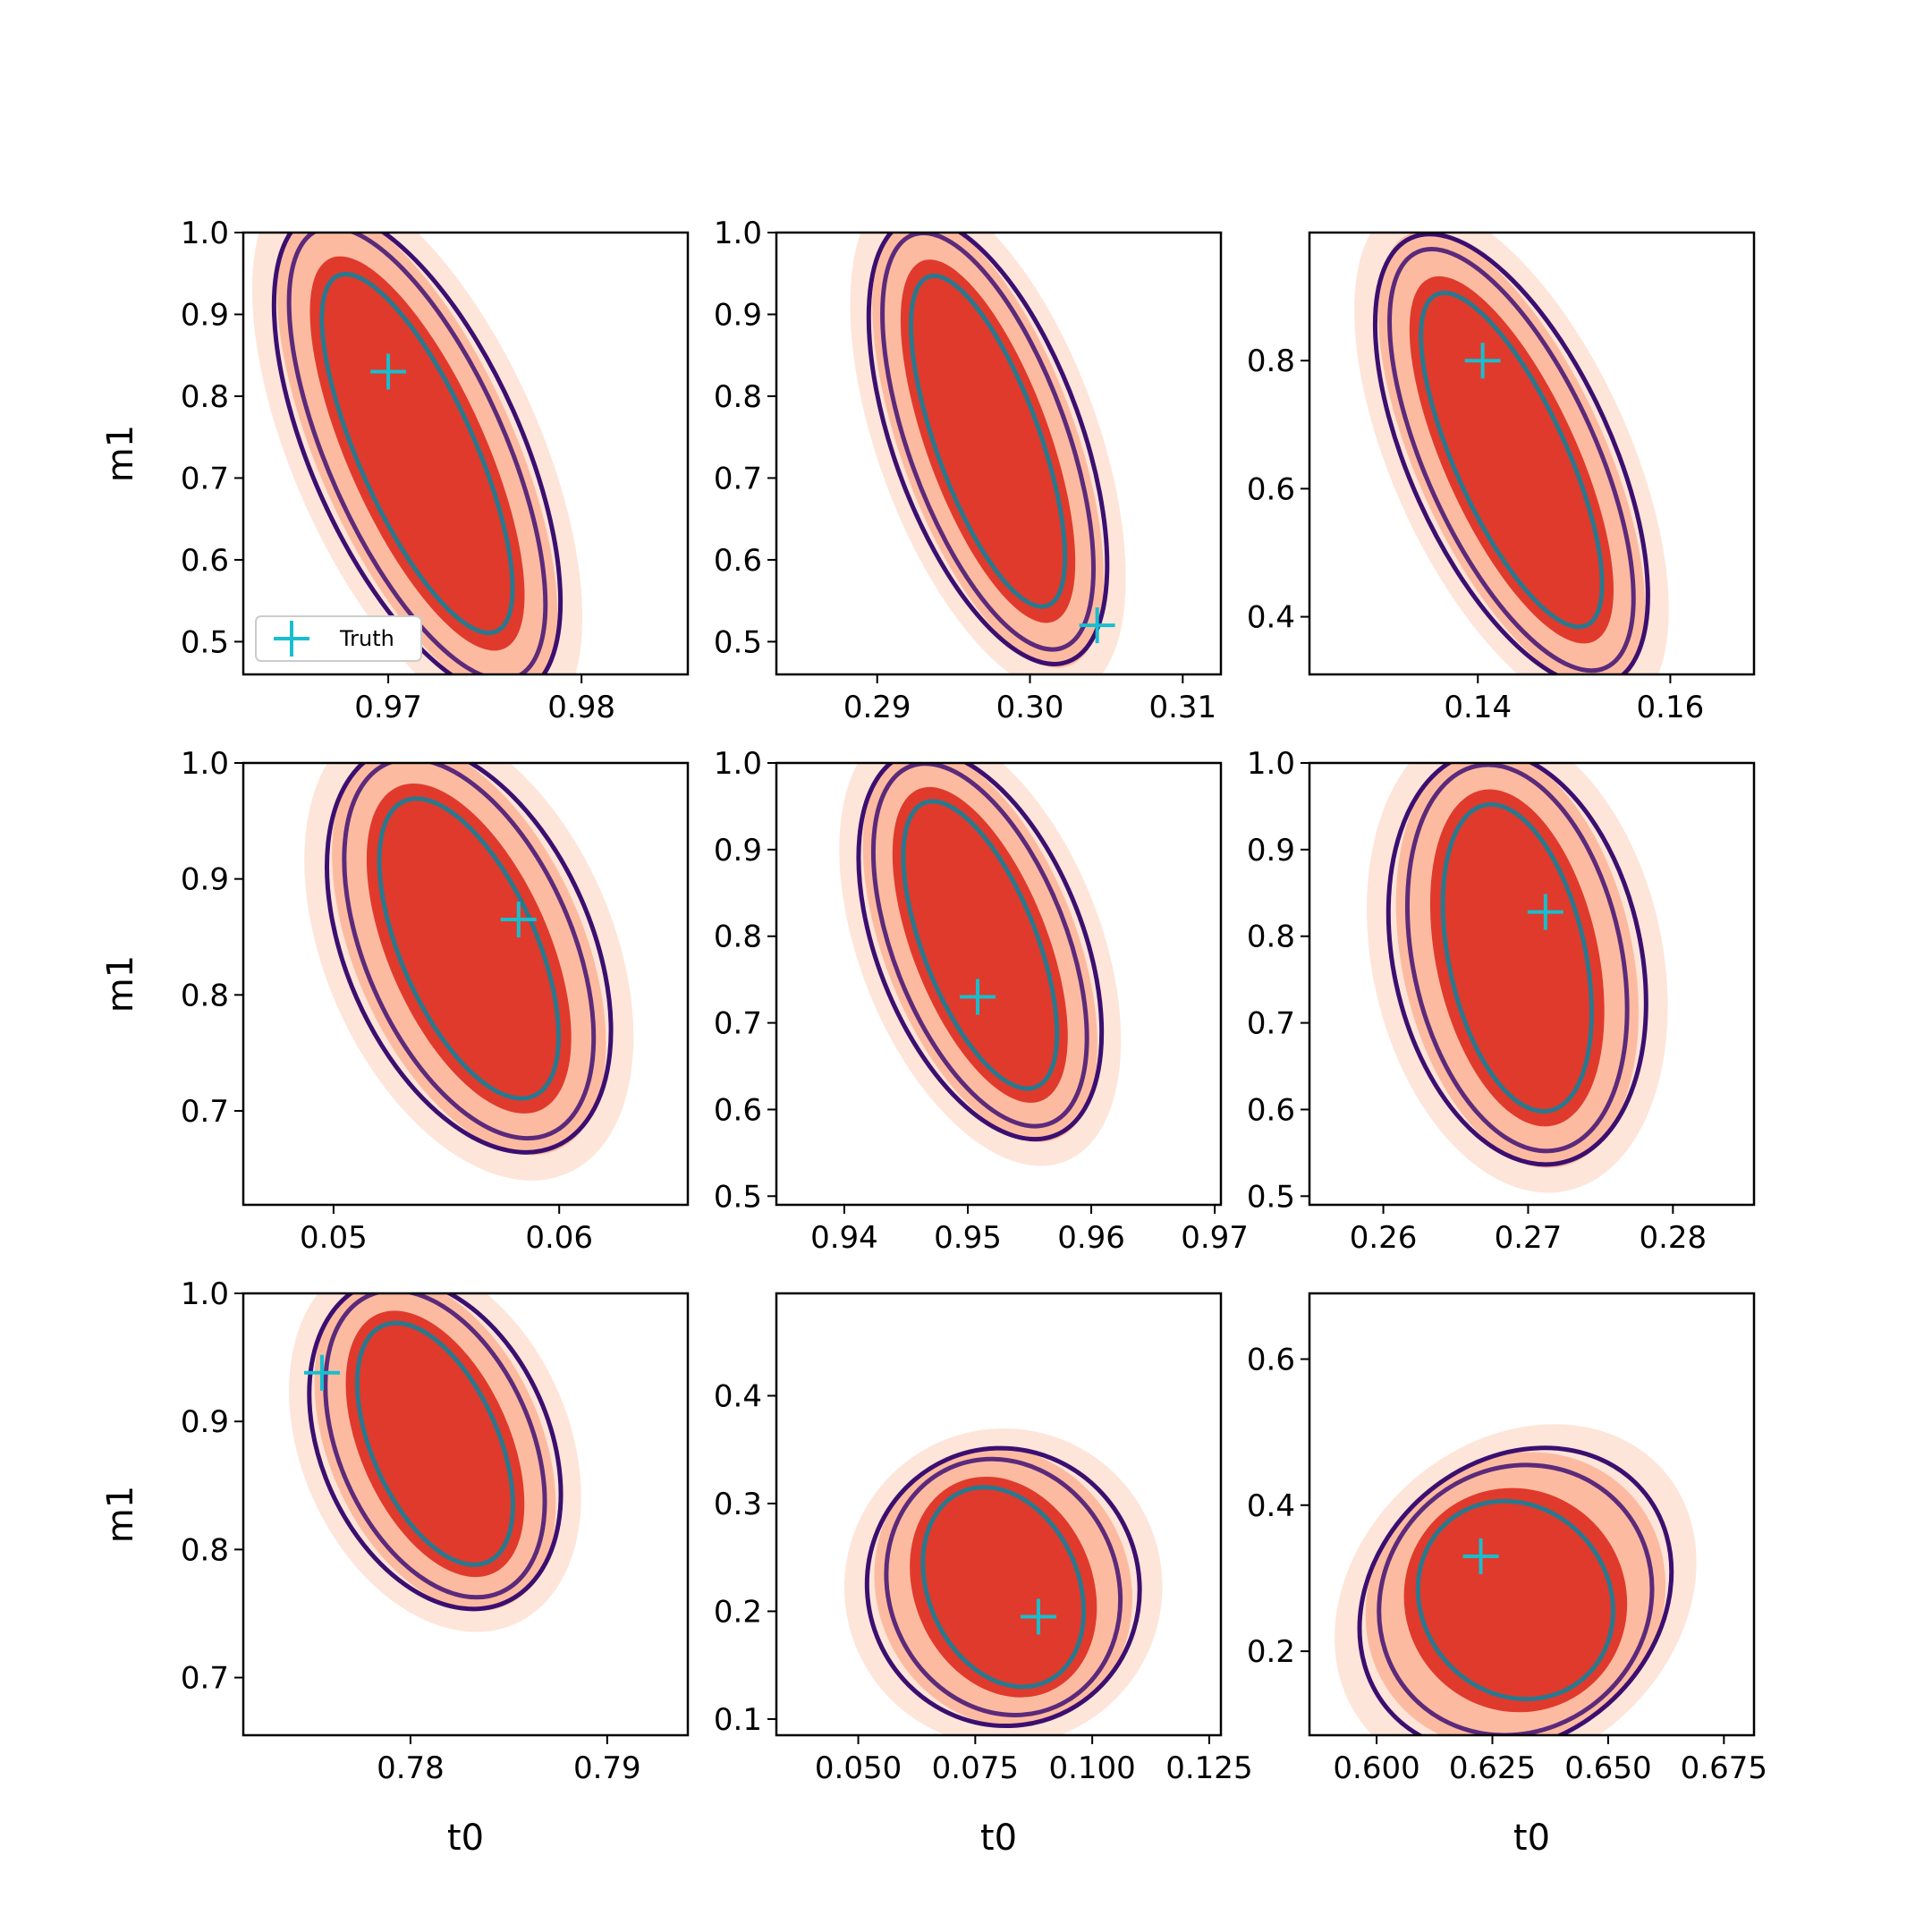 The image size is (1932, 1932). What do you see at coordinates (738, 1504) in the screenshot?
I see `y-tick-label: 0.3` at bounding box center [738, 1504].